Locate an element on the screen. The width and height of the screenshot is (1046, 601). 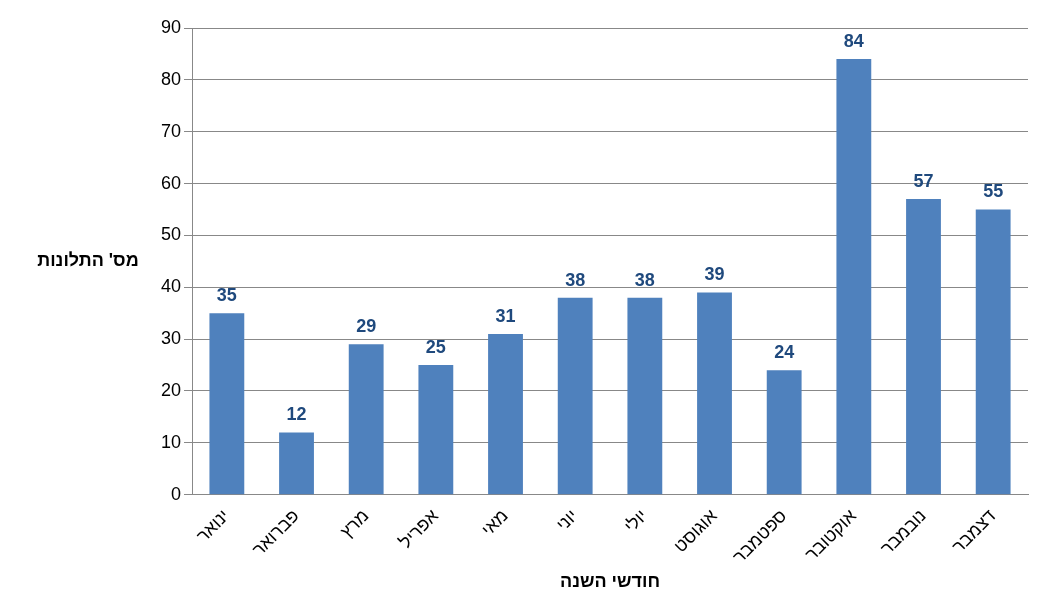
x-tick-label: אוגוסט is located at coordinates (696, 531).